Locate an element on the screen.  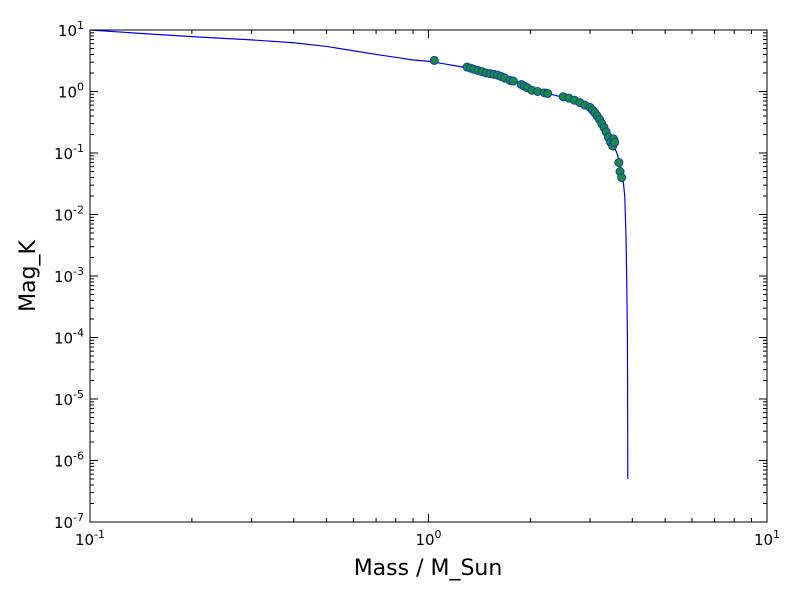
x-tick-label: 10¹ is located at coordinates (767, 538).